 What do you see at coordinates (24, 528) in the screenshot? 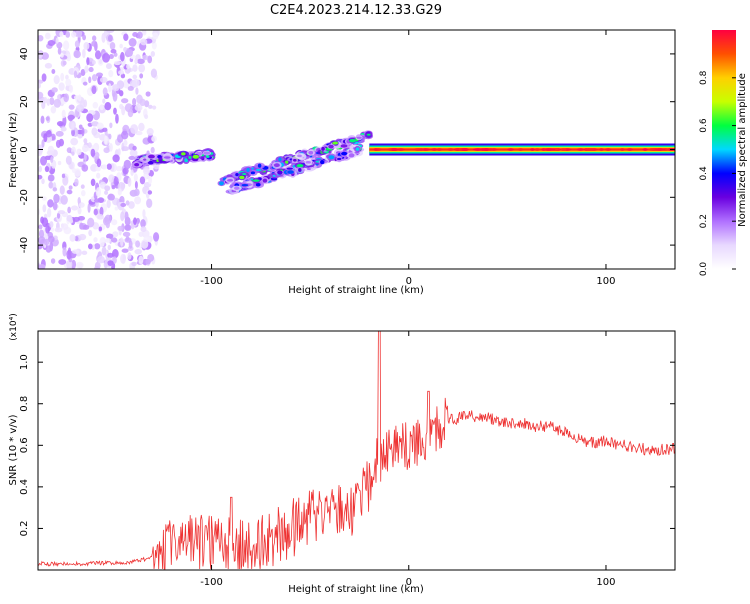
I see `snr-ytick-label: 0.2` at bounding box center [24, 528].